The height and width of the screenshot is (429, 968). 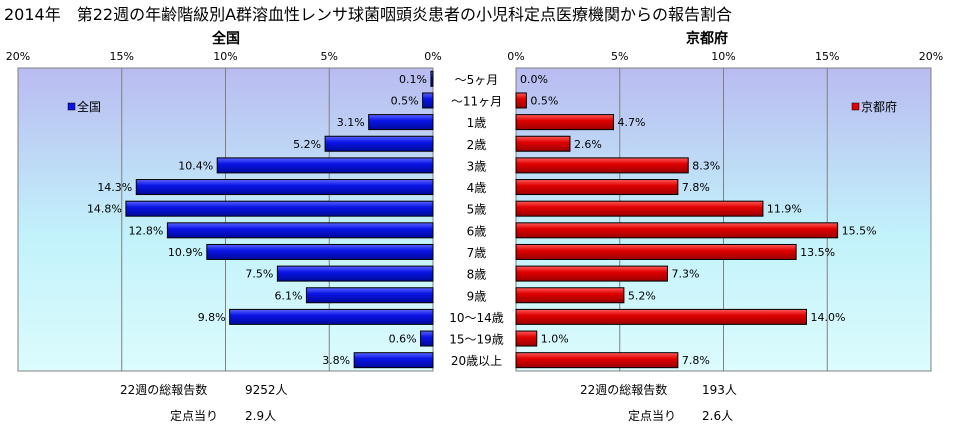 What do you see at coordinates (534, 79) in the screenshot?
I see `data-label-kyoto: 0.0%` at bounding box center [534, 79].